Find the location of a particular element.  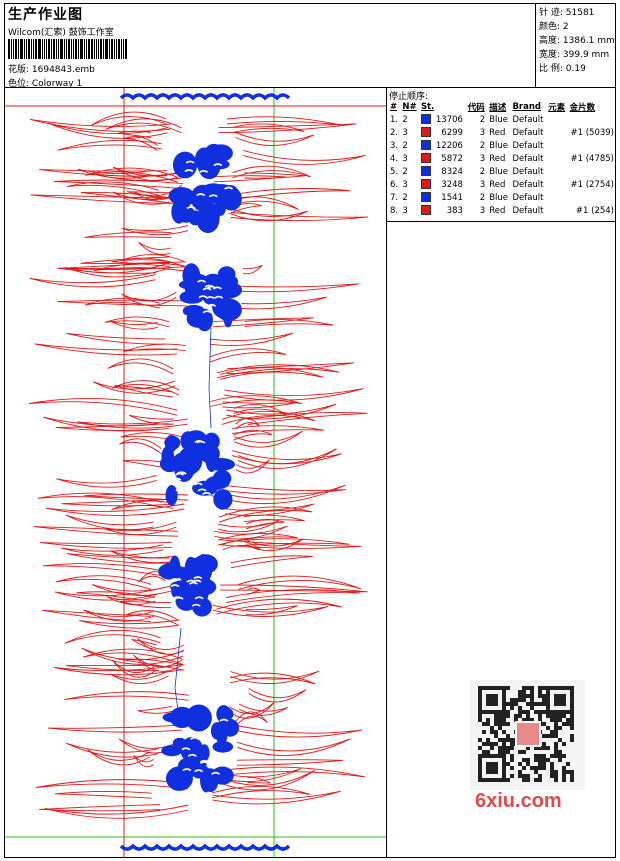

row-code: 3 is located at coordinates (482, 132).